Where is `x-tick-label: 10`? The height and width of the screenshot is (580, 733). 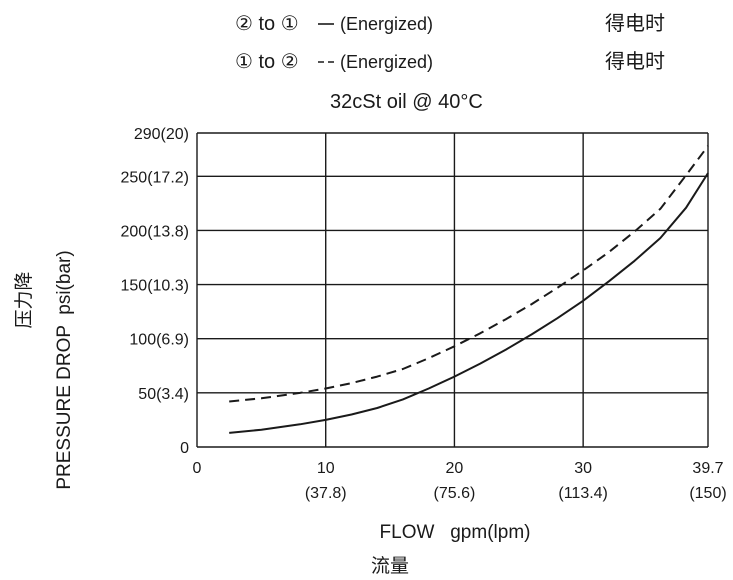 x-tick-label: 10 is located at coordinates (326, 468).